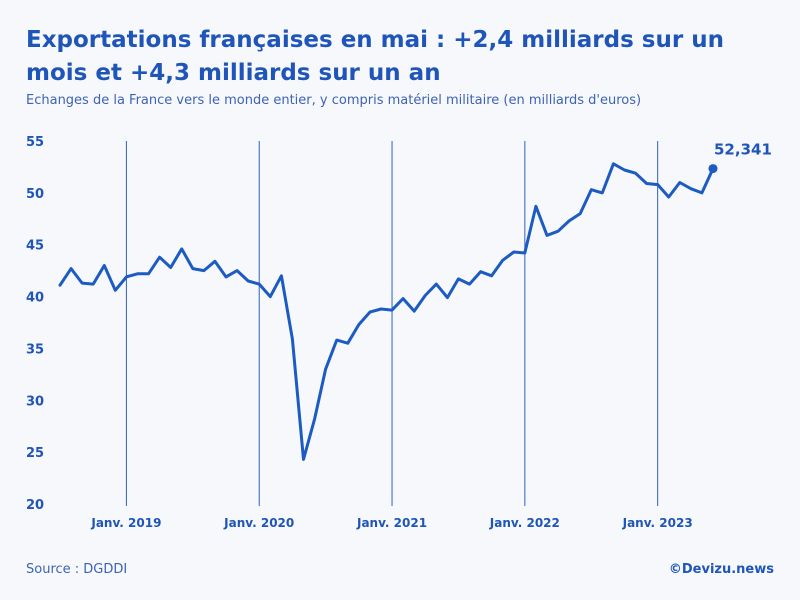  I want to click on y-tick-label: 55, so click(35, 142).